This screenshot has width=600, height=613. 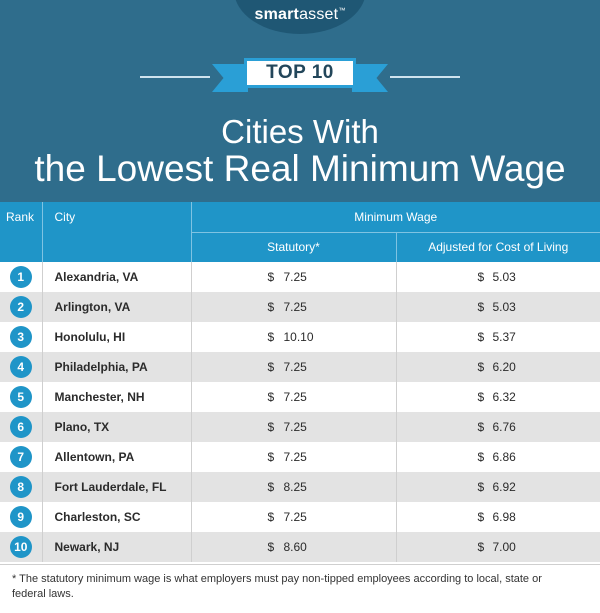 I want to click on adjusted-cell: $6.20, so click(x=498, y=367).